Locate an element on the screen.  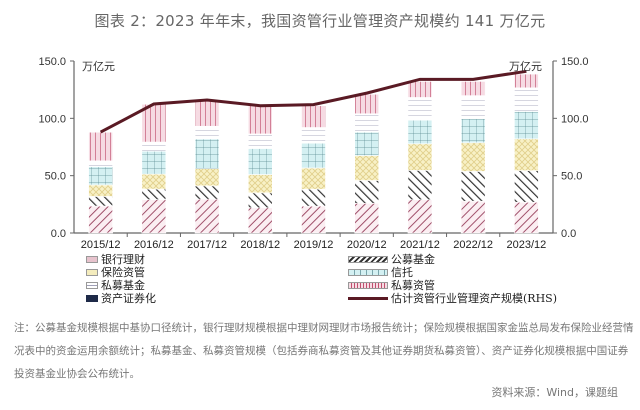
x-tick-label: 2021/12 is located at coordinates (420, 244).